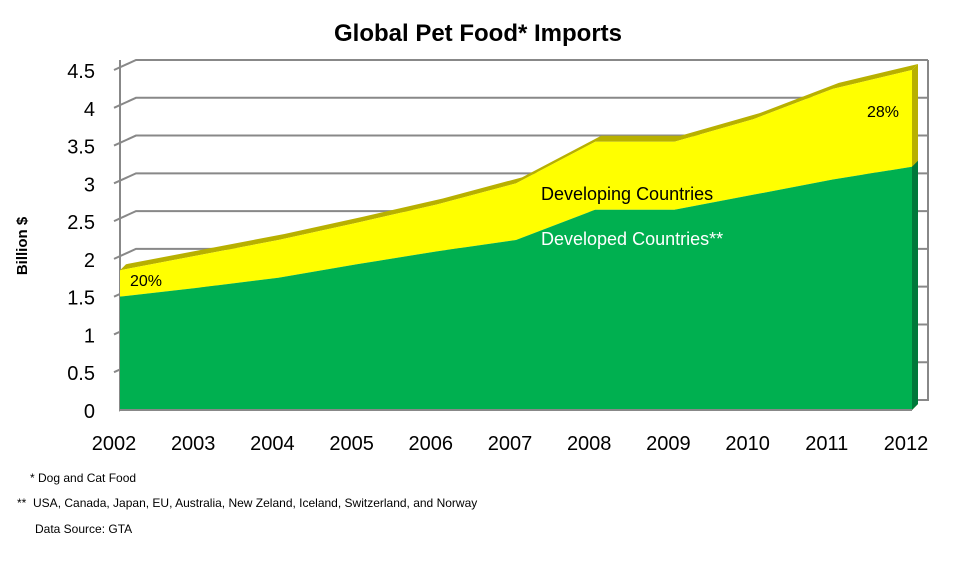  What do you see at coordinates (81, 374) in the screenshot?
I see `y-tick-label: 0.5` at bounding box center [81, 374].